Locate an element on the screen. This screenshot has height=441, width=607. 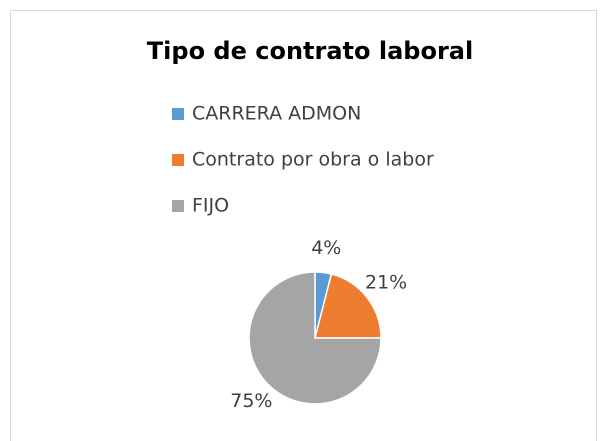
chart-title: Tipo de contrato laboral is located at coordinates (310, 51).